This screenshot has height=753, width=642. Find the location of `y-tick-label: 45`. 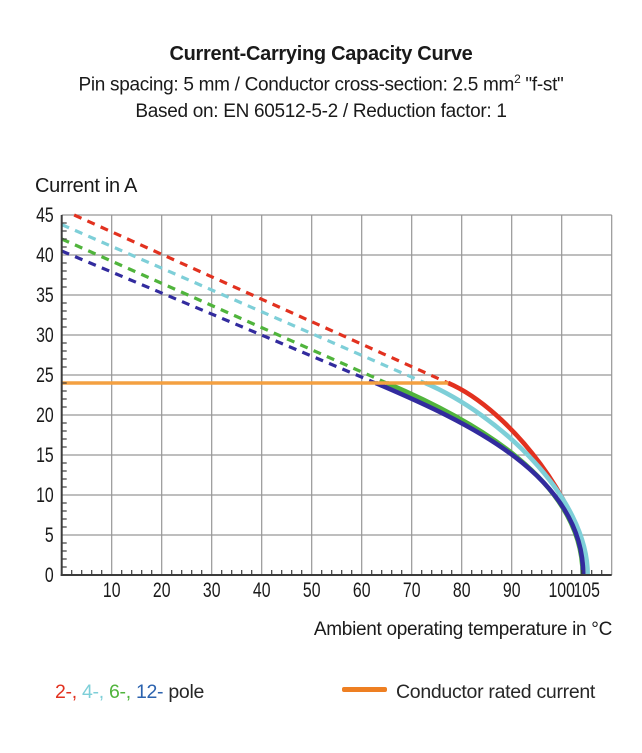

y-tick-label: 45 is located at coordinates (45, 215).